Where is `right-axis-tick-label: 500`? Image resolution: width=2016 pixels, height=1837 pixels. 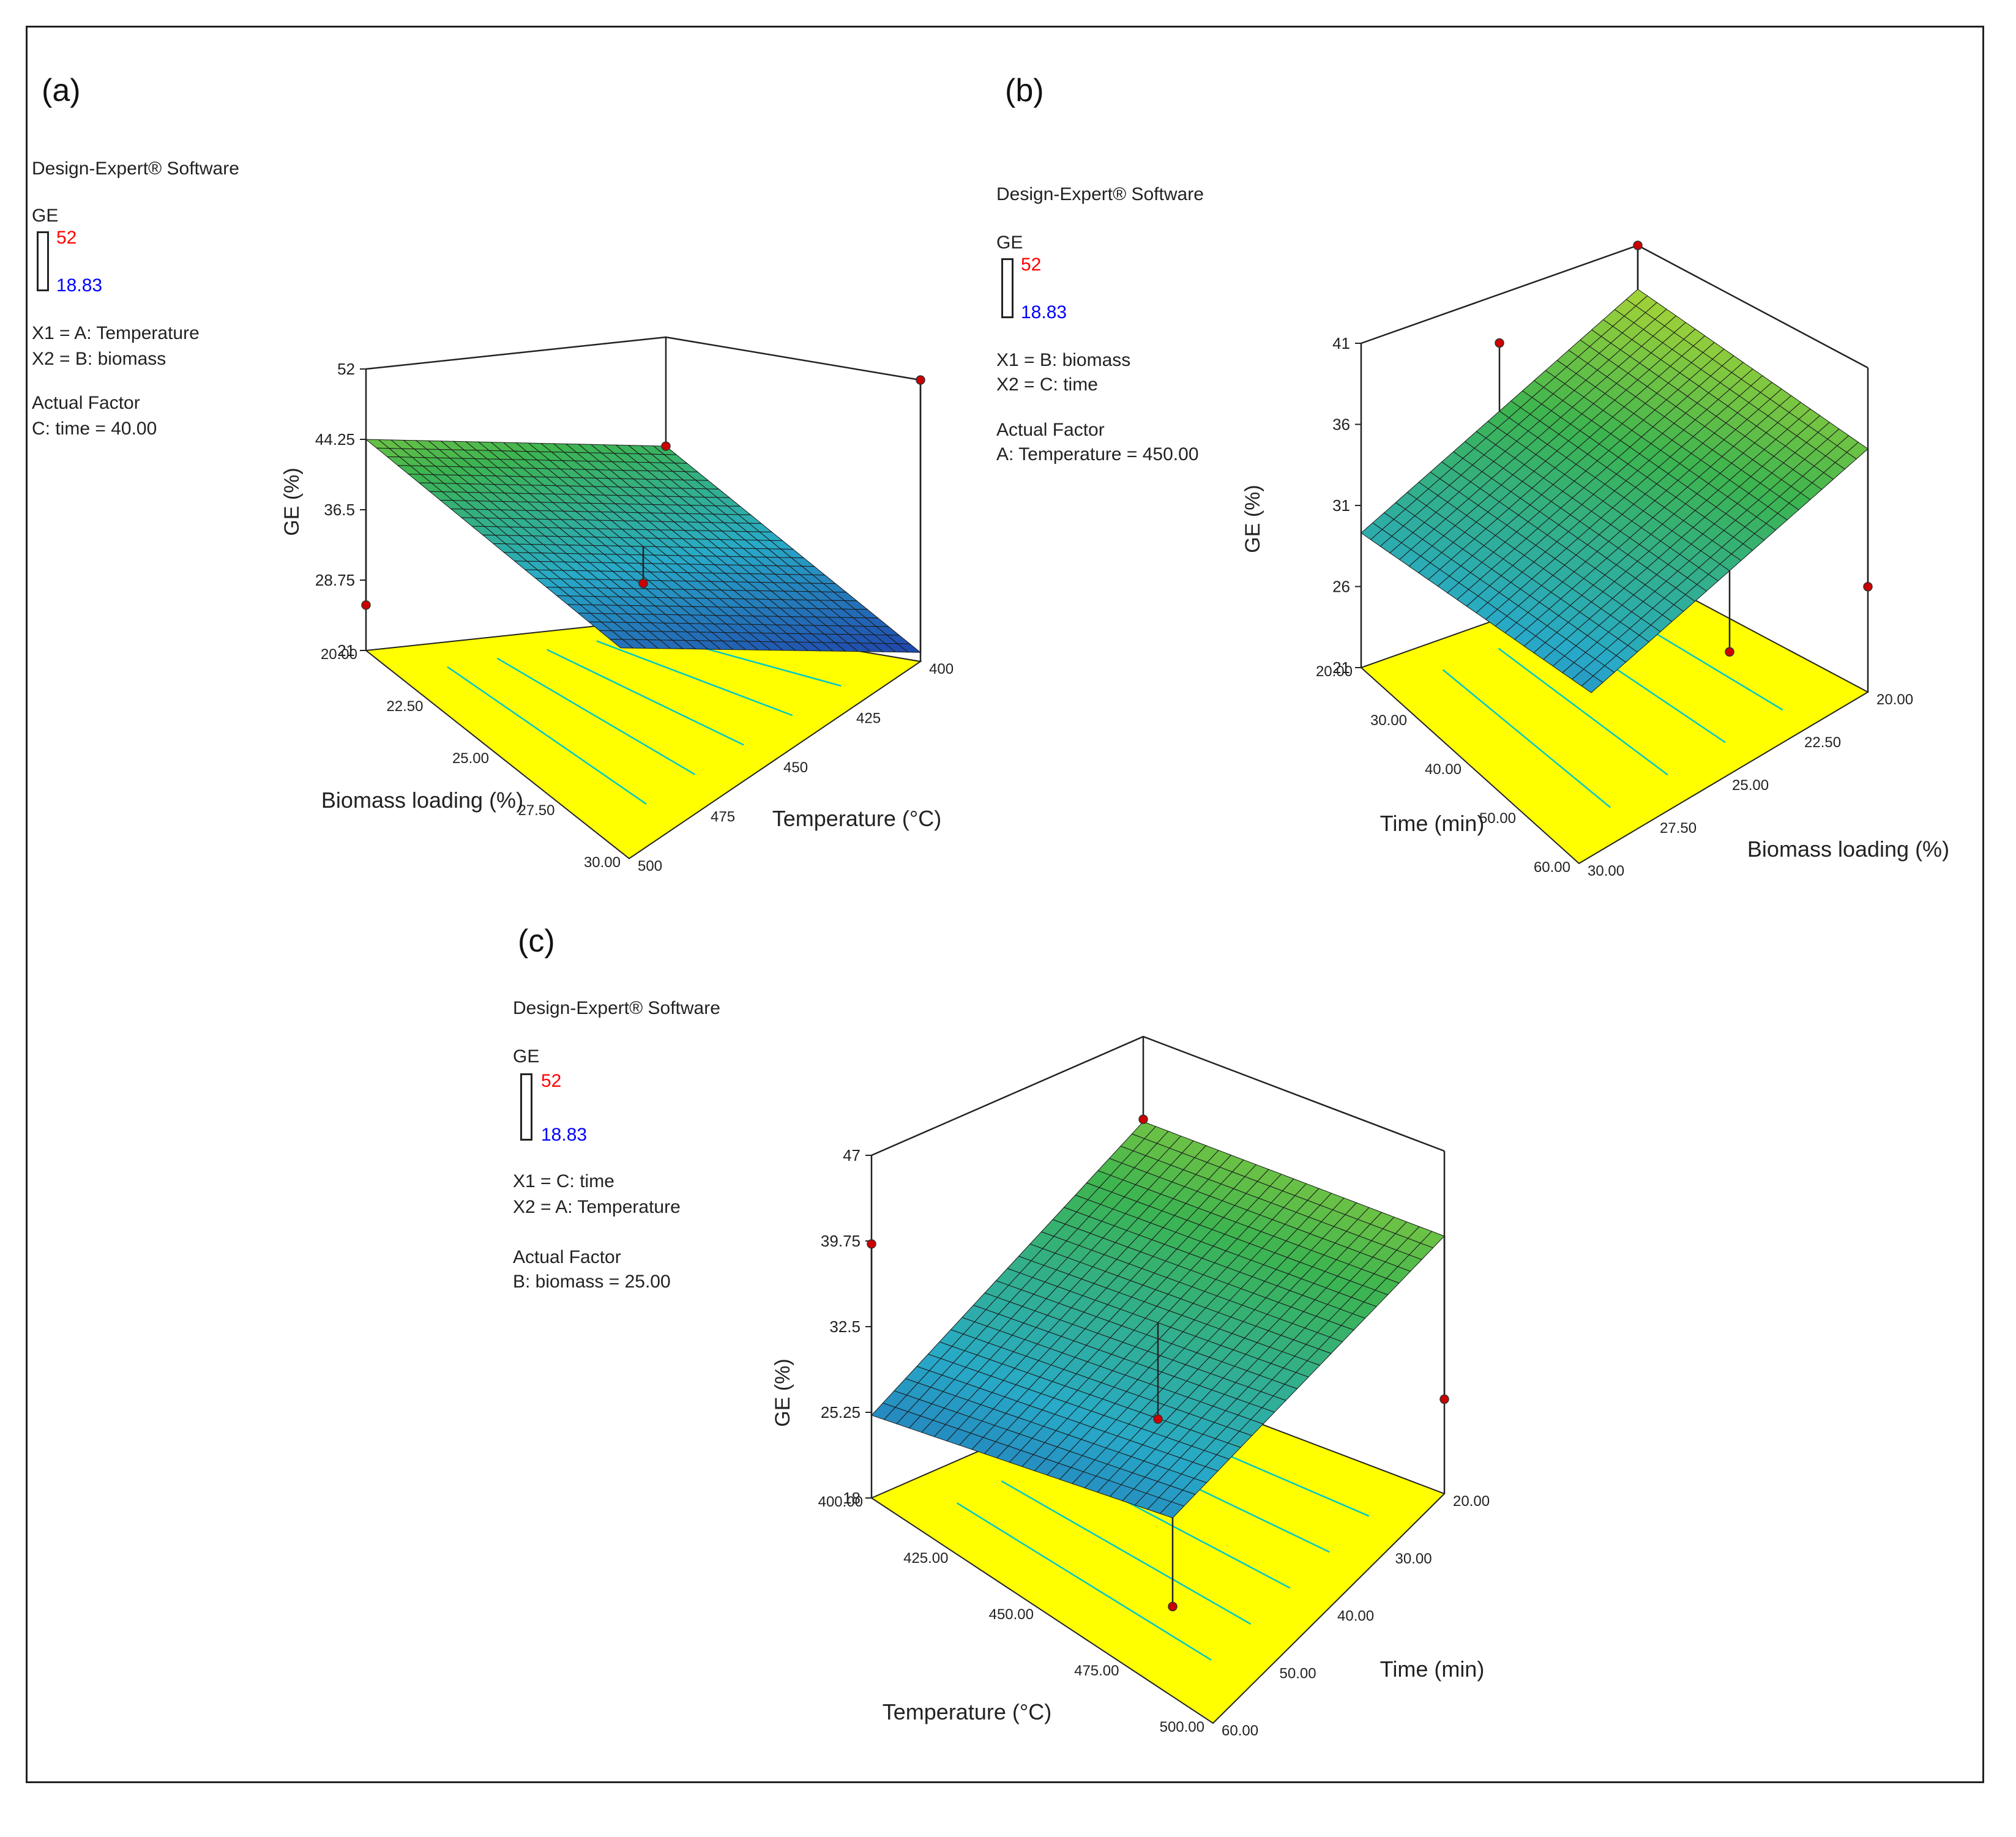
right-axis-tick-label: 500 is located at coordinates (650, 866).